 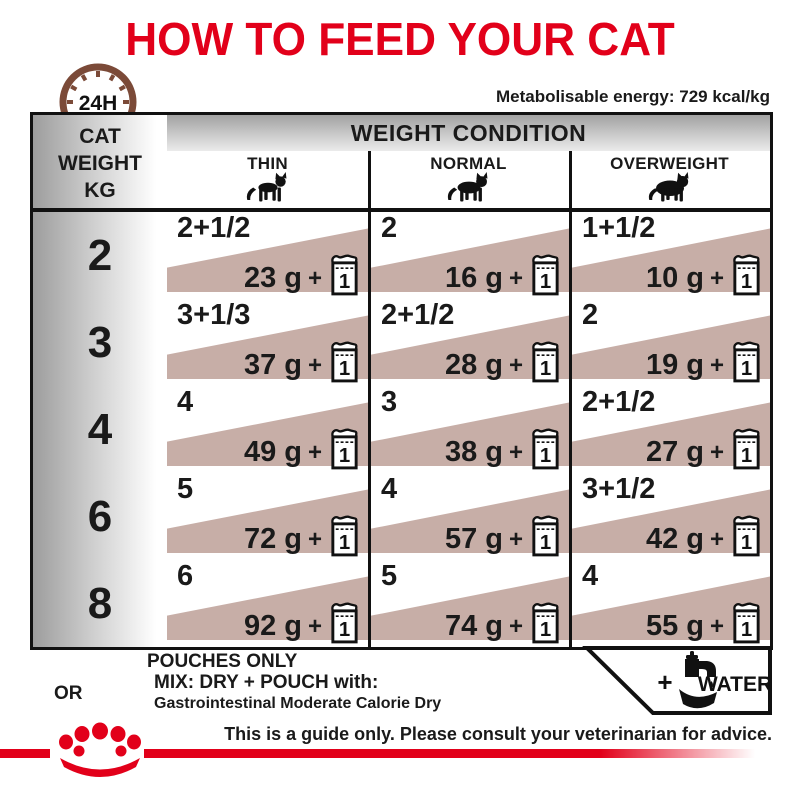 I want to click on cat-normal-icon, so click(x=468, y=190).